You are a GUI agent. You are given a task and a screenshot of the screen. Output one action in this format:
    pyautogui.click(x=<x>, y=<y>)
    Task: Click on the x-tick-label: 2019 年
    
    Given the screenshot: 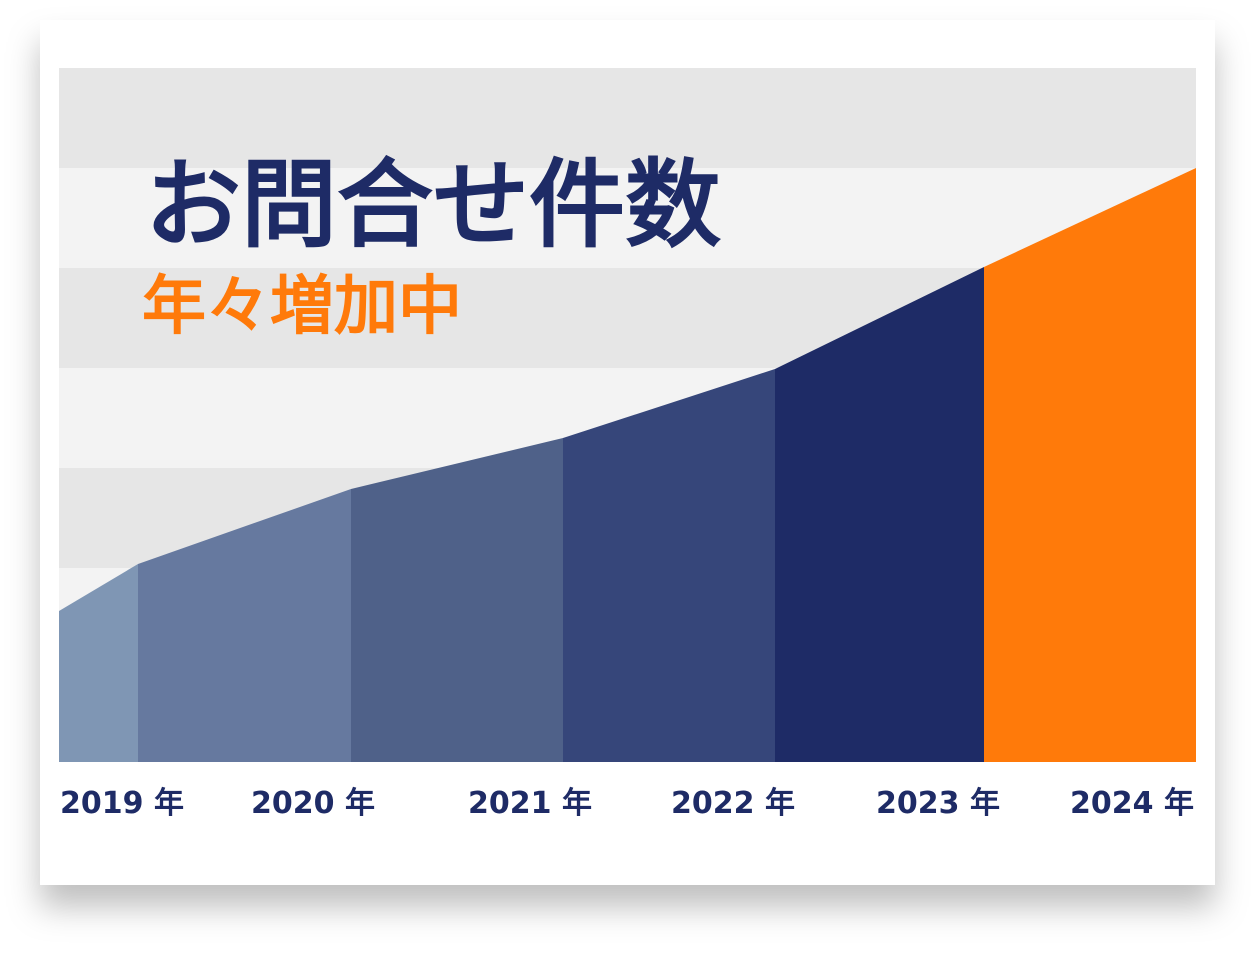 What is the action you would take?
    pyautogui.click(x=122, y=803)
    